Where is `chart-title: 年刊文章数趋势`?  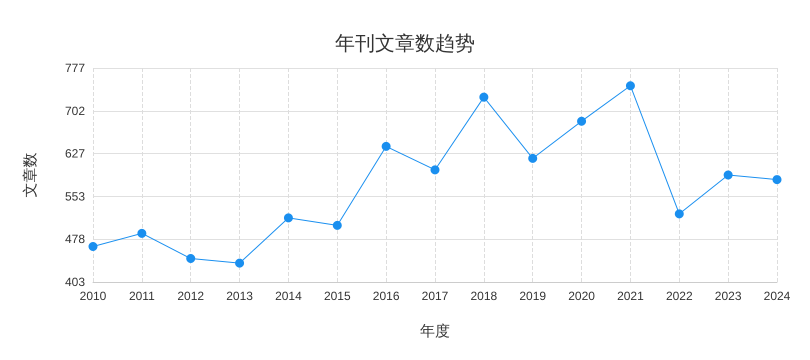
chart-title: 年刊文章数趋势 is located at coordinates (405, 43).